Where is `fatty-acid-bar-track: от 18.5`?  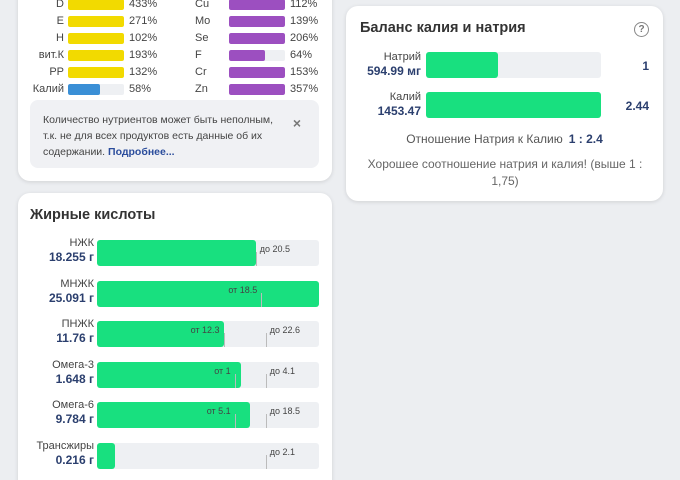
fatty-acid-bar-track: от 18.5 is located at coordinates (208, 293).